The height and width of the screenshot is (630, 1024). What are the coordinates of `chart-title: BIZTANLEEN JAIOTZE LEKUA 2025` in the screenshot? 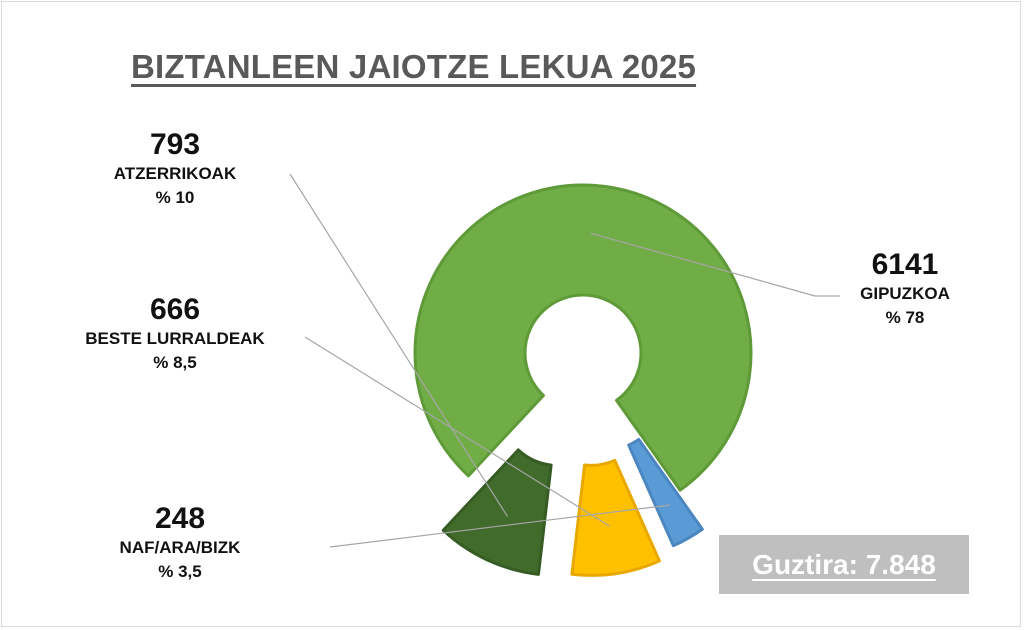 It's located at (414, 66).